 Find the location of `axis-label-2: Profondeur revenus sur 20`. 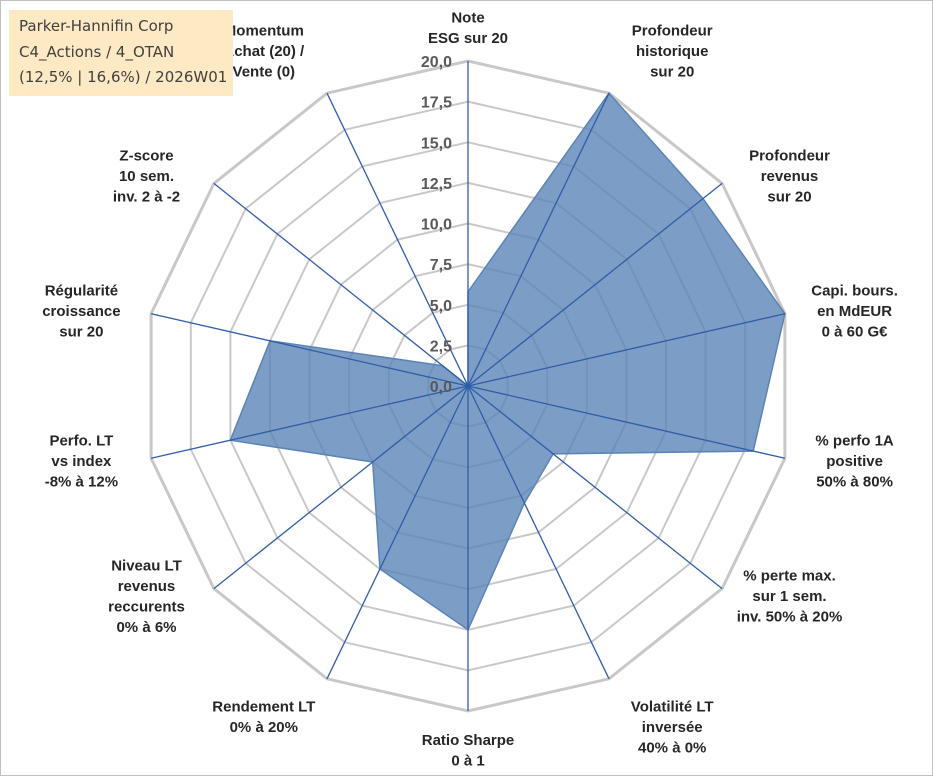

axis-label-2: Profondeur revenus sur 20 is located at coordinates (789, 176).